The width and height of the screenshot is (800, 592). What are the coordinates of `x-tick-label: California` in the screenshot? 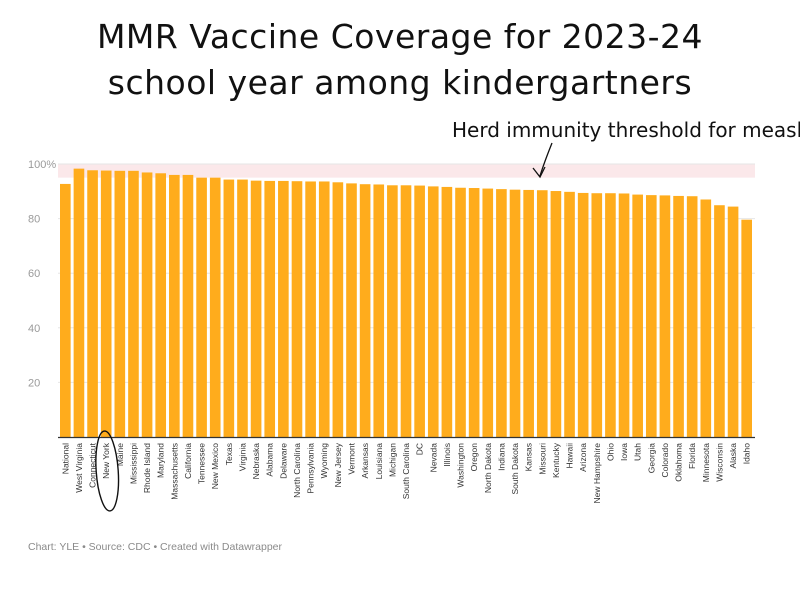 It's located at (188, 461).